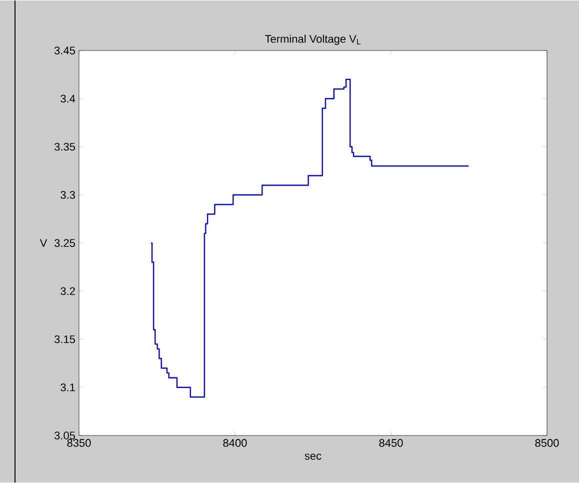 The image size is (579, 483). Describe the element at coordinates (67, 291) in the screenshot. I see `y-tick-label: 3.2` at that location.